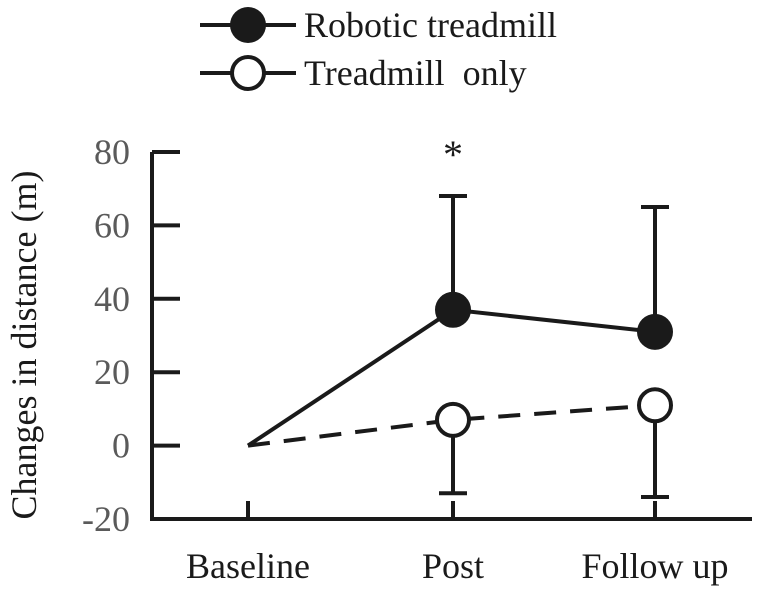  What do you see at coordinates (112, 299) in the screenshot?
I see `y-tick-label: 40` at bounding box center [112, 299].